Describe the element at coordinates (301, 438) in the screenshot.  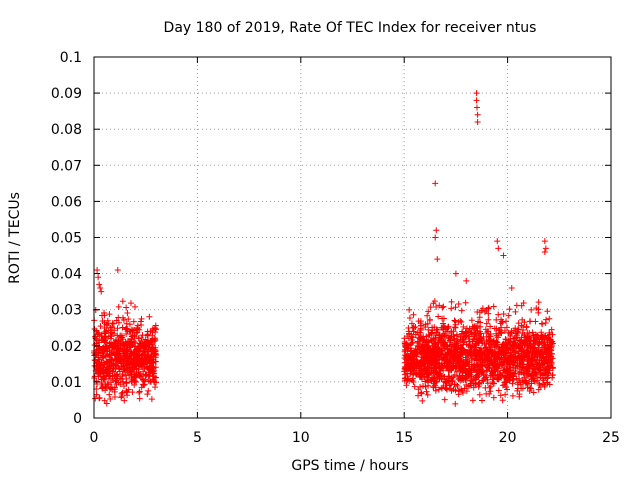
I see `x-tick-label: 10` at that location.